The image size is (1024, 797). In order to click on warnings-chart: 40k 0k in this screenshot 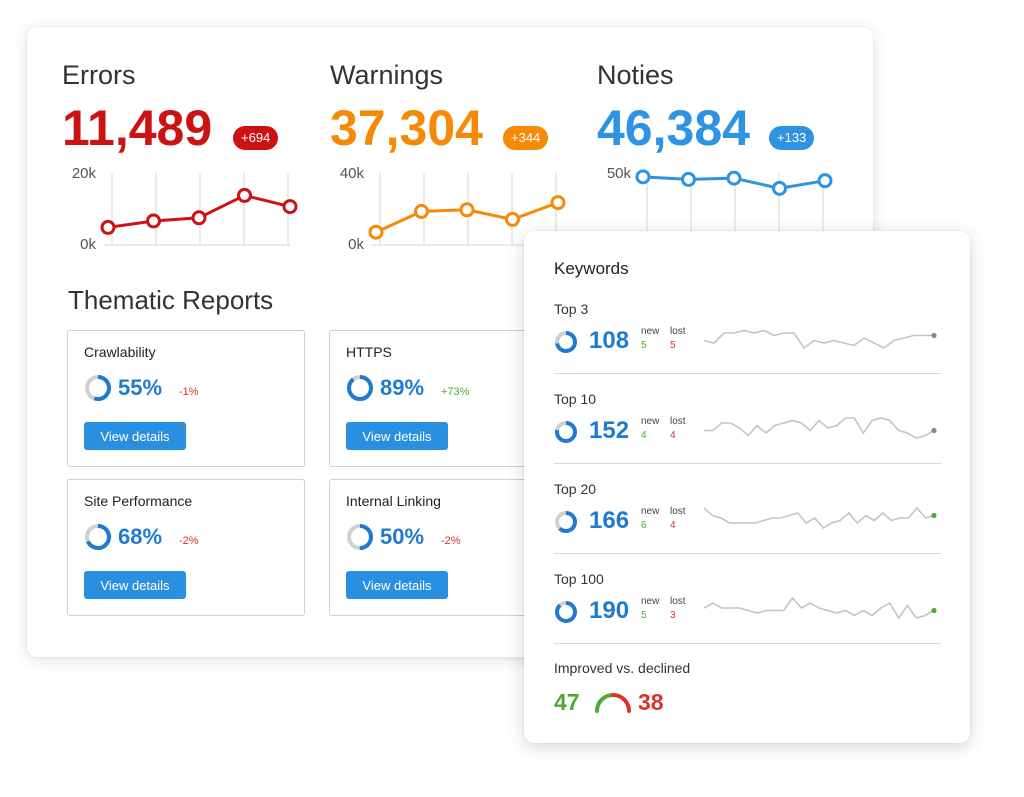, I will do `click(453, 209)`.